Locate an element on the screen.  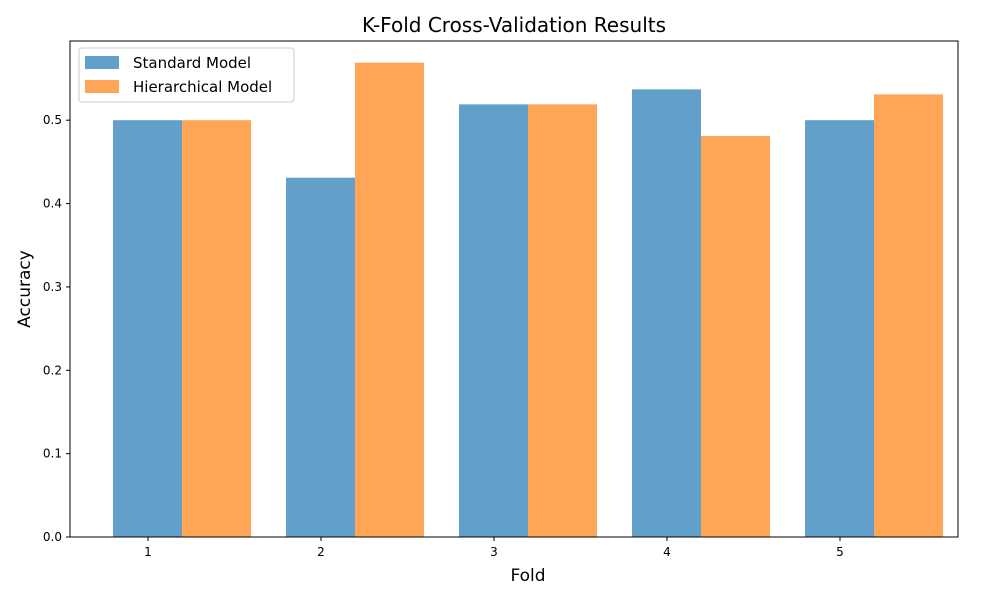
y-tick-label: 0.1 is located at coordinates (52, 454).